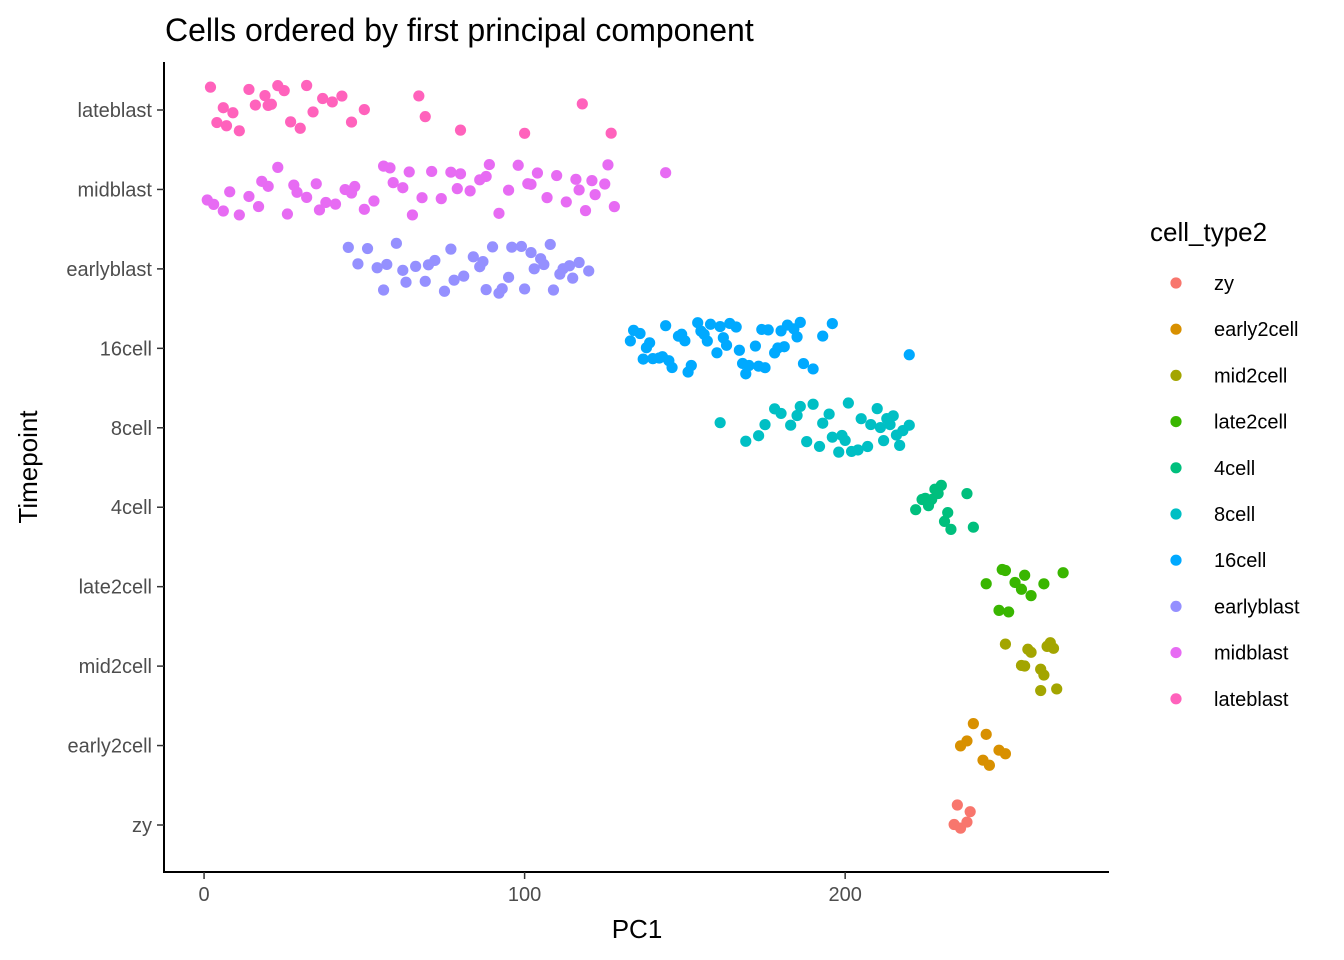 This screenshot has width=1344, height=960. I want to click on legend-label-16cell: 16cell, so click(1240, 561).